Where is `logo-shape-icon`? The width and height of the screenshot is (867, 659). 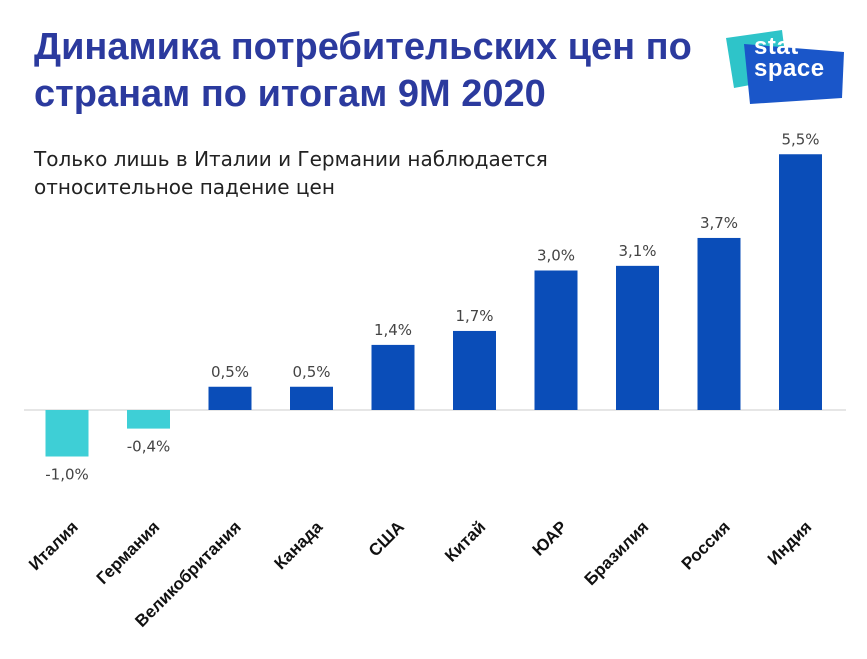 logo-shape-icon is located at coordinates (785, 67).